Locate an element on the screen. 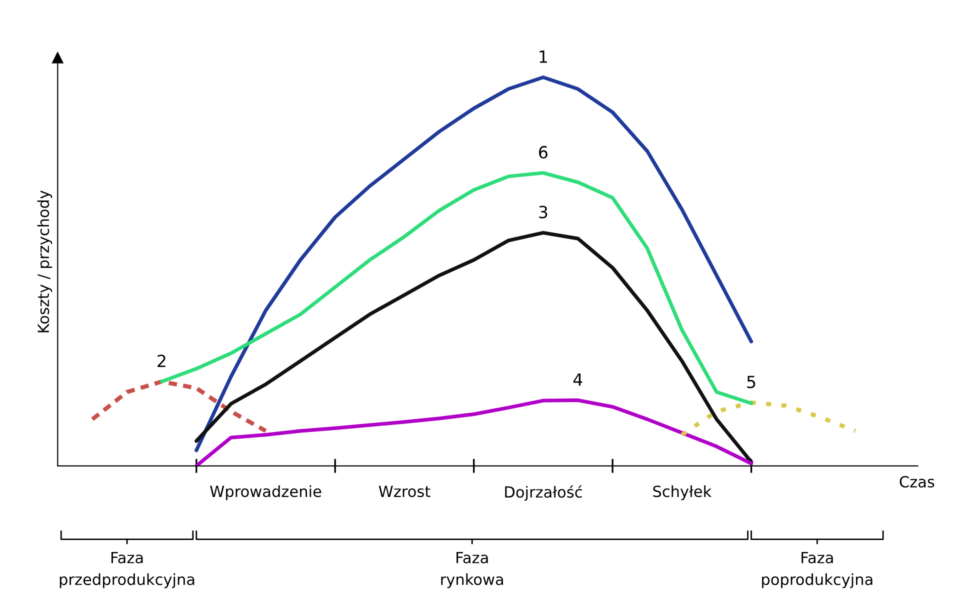  x-tick-label: Dojrzałość is located at coordinates (543, 493).